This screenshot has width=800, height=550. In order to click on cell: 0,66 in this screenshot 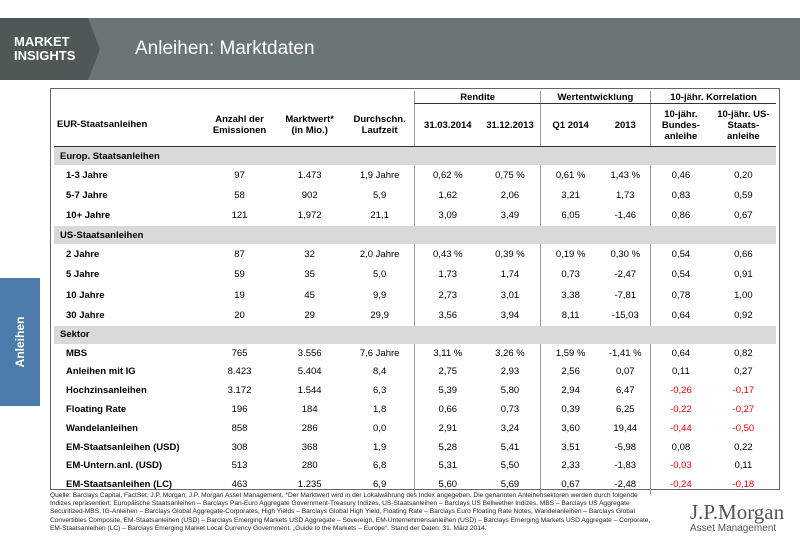, I will do `click(447, 409)`.